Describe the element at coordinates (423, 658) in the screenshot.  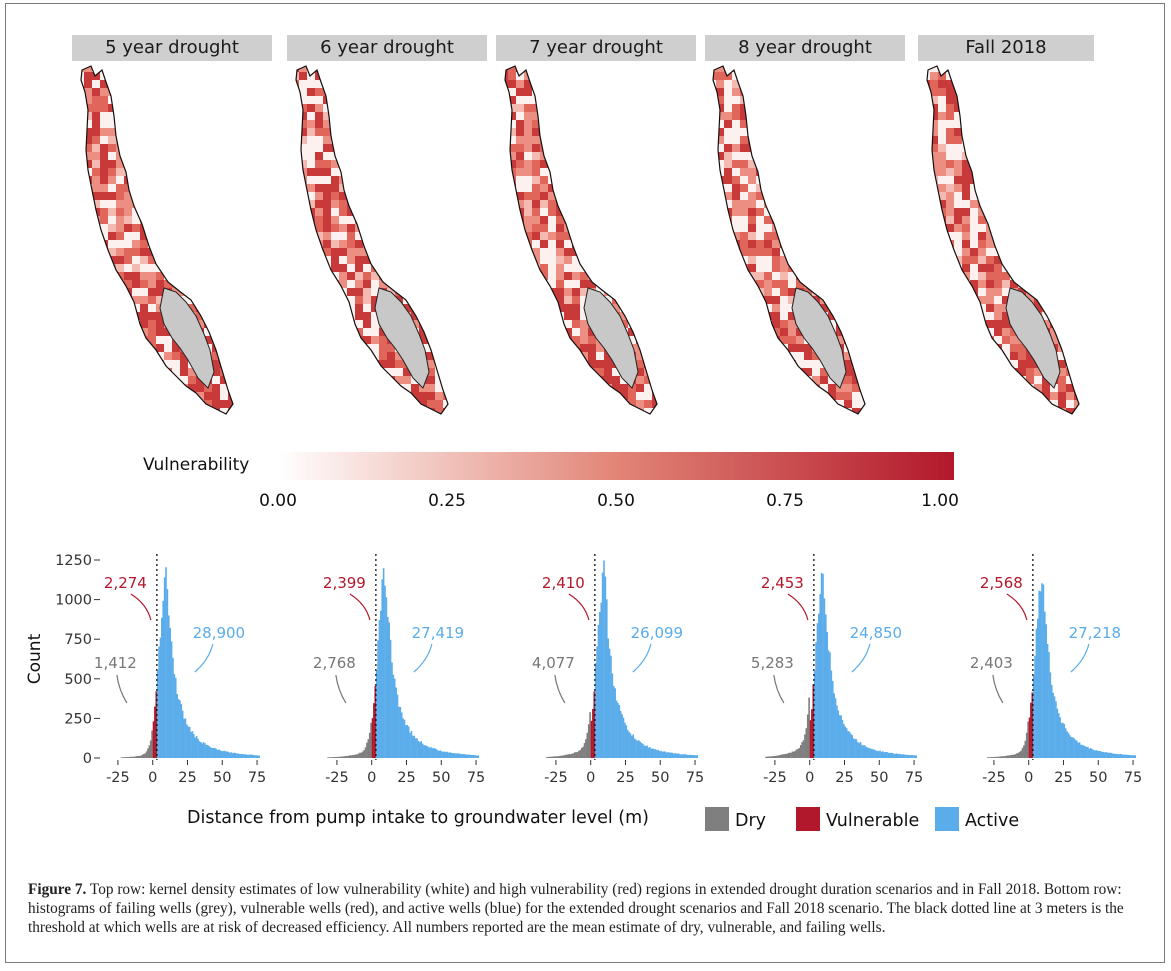
I see `active-leader` at that location.